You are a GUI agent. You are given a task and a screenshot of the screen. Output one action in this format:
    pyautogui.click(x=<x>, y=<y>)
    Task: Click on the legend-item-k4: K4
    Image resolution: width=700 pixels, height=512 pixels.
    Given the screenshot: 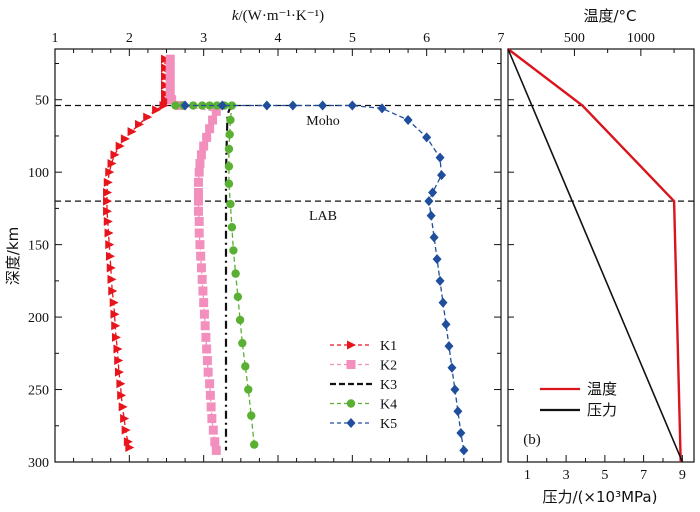 What is the action you would take?
    pyautogui.click(x=363, y=405)
    